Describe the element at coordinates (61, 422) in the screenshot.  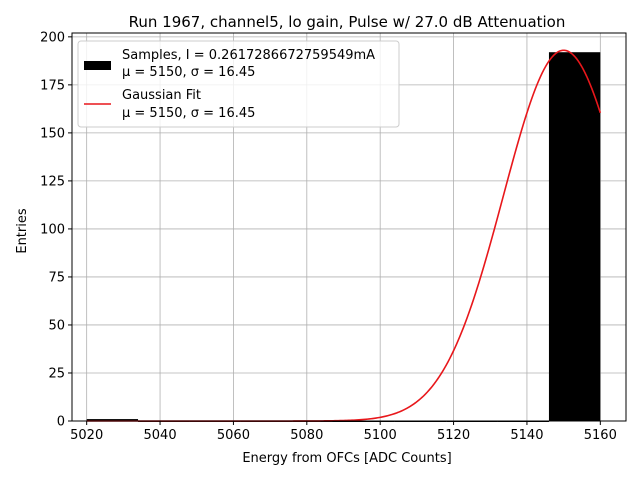
I see `y-tick-label: 0` at that location.